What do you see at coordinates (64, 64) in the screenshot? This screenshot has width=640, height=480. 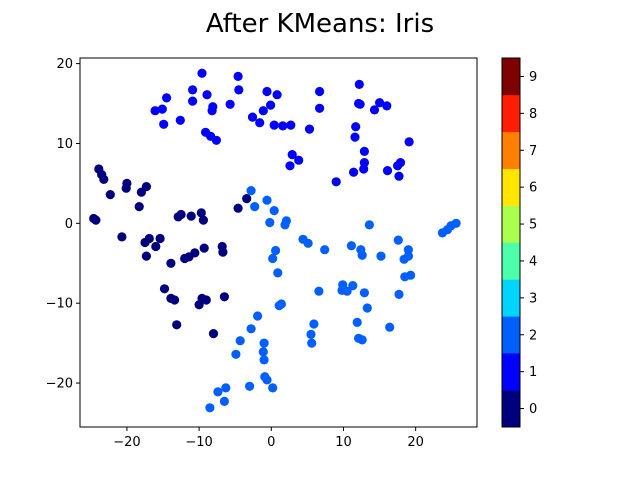 I see `y-tick-label: 20` at bounding box center [64, 64].